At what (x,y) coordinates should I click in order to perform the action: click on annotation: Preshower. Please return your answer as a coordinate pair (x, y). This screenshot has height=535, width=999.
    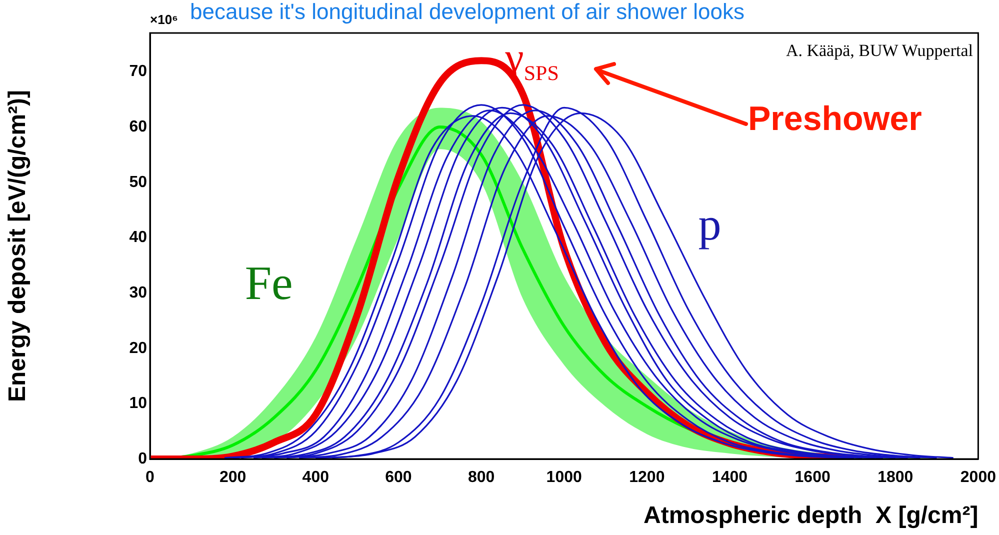
    Looking at the image, I should click on (835, 119).